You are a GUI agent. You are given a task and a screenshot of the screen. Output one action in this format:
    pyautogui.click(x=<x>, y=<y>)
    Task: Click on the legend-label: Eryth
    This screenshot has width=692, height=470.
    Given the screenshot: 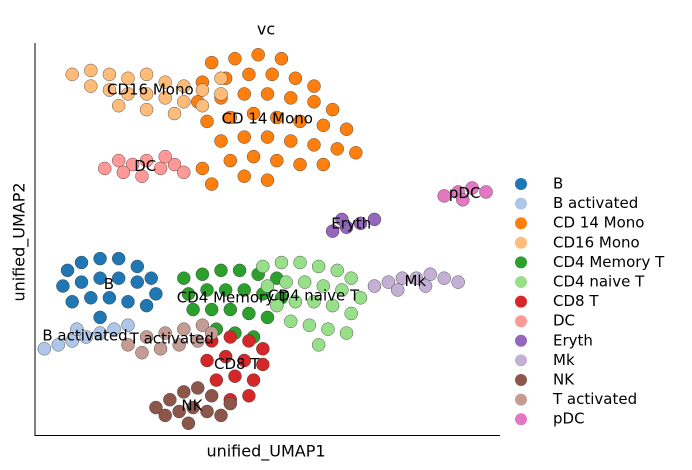 What is the action you would take?
    pyautogui.click(x=573, y=340)
    